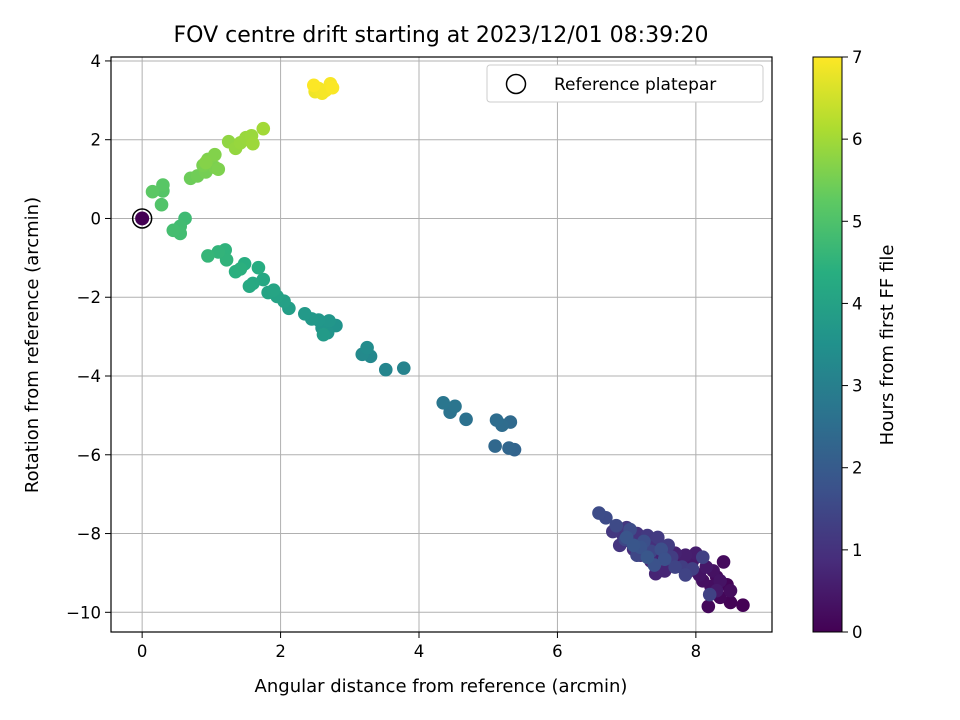 The image size is (960, 720). Describe the element at coordinates (557, 651) in the screenshot. I see `x-tick-label: 6` at that location.